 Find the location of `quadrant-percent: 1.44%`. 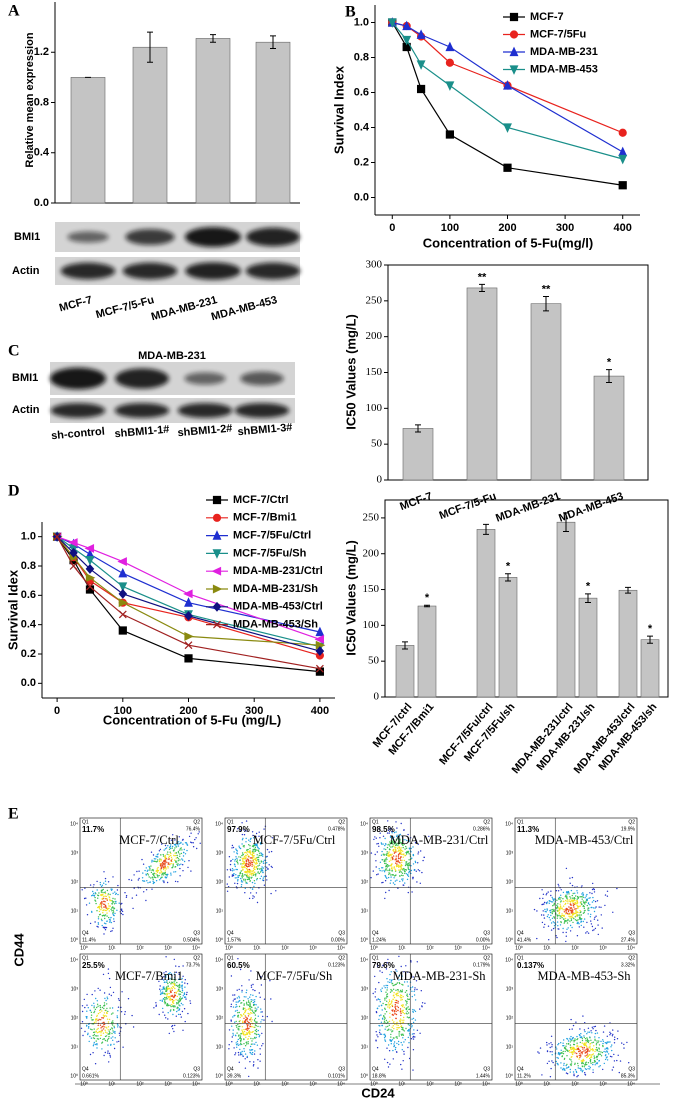

quadrant-percent: 1.44% is located at coordinates (483, 1076).